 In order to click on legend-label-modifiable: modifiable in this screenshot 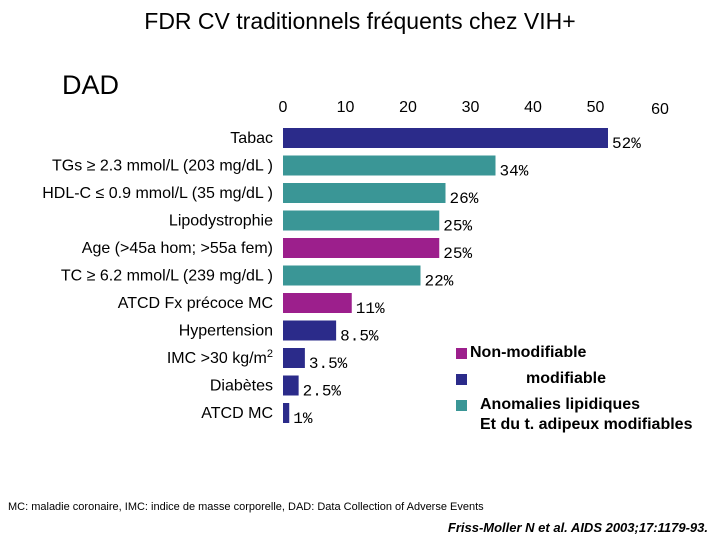, I will do `click(566, 378)`.